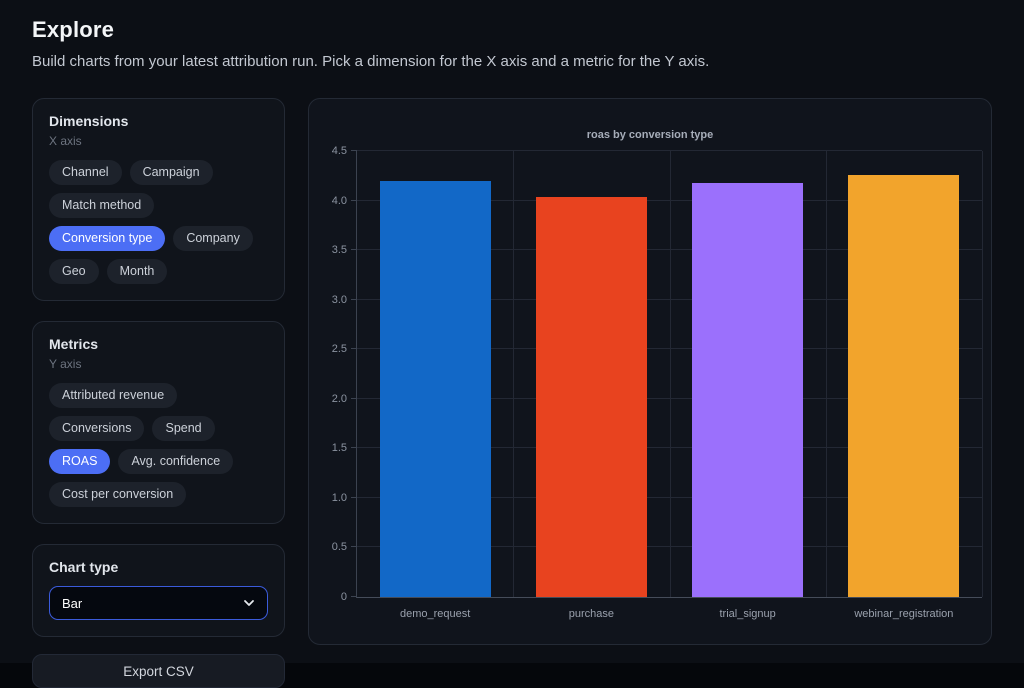  I want to click on chart-type-panel: Chart type Bar, so click(158, 590).